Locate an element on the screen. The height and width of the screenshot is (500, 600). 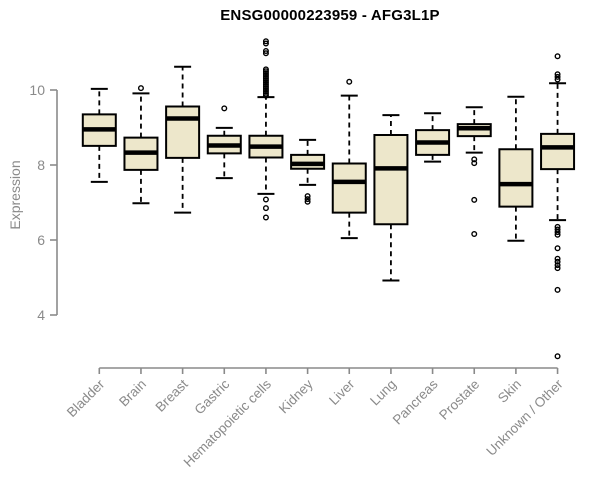
box-gastric is located at coordinates (224, 142).